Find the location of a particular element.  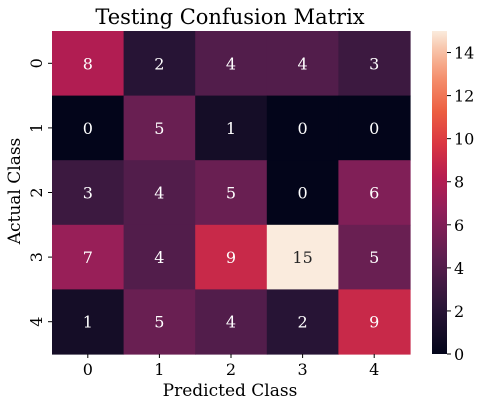

y-axis-ticks: 0 1 2 3 4 is located at coordinates (39, 192).